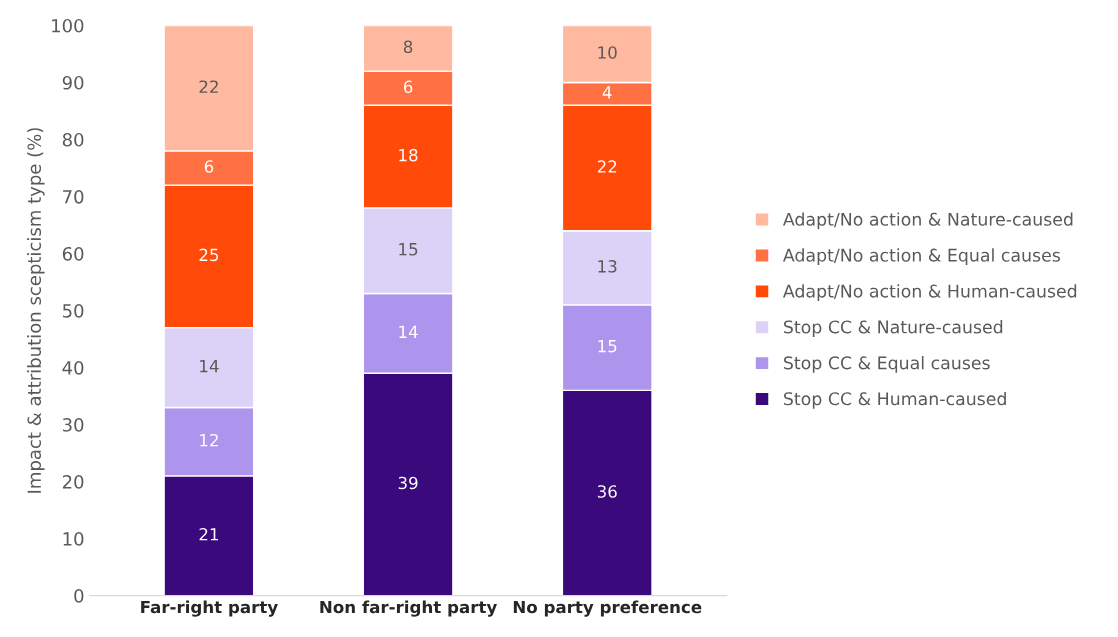 The height and width of the screenshot is (637, 1118). I want to click on data-label: 10, so click(607, 52).